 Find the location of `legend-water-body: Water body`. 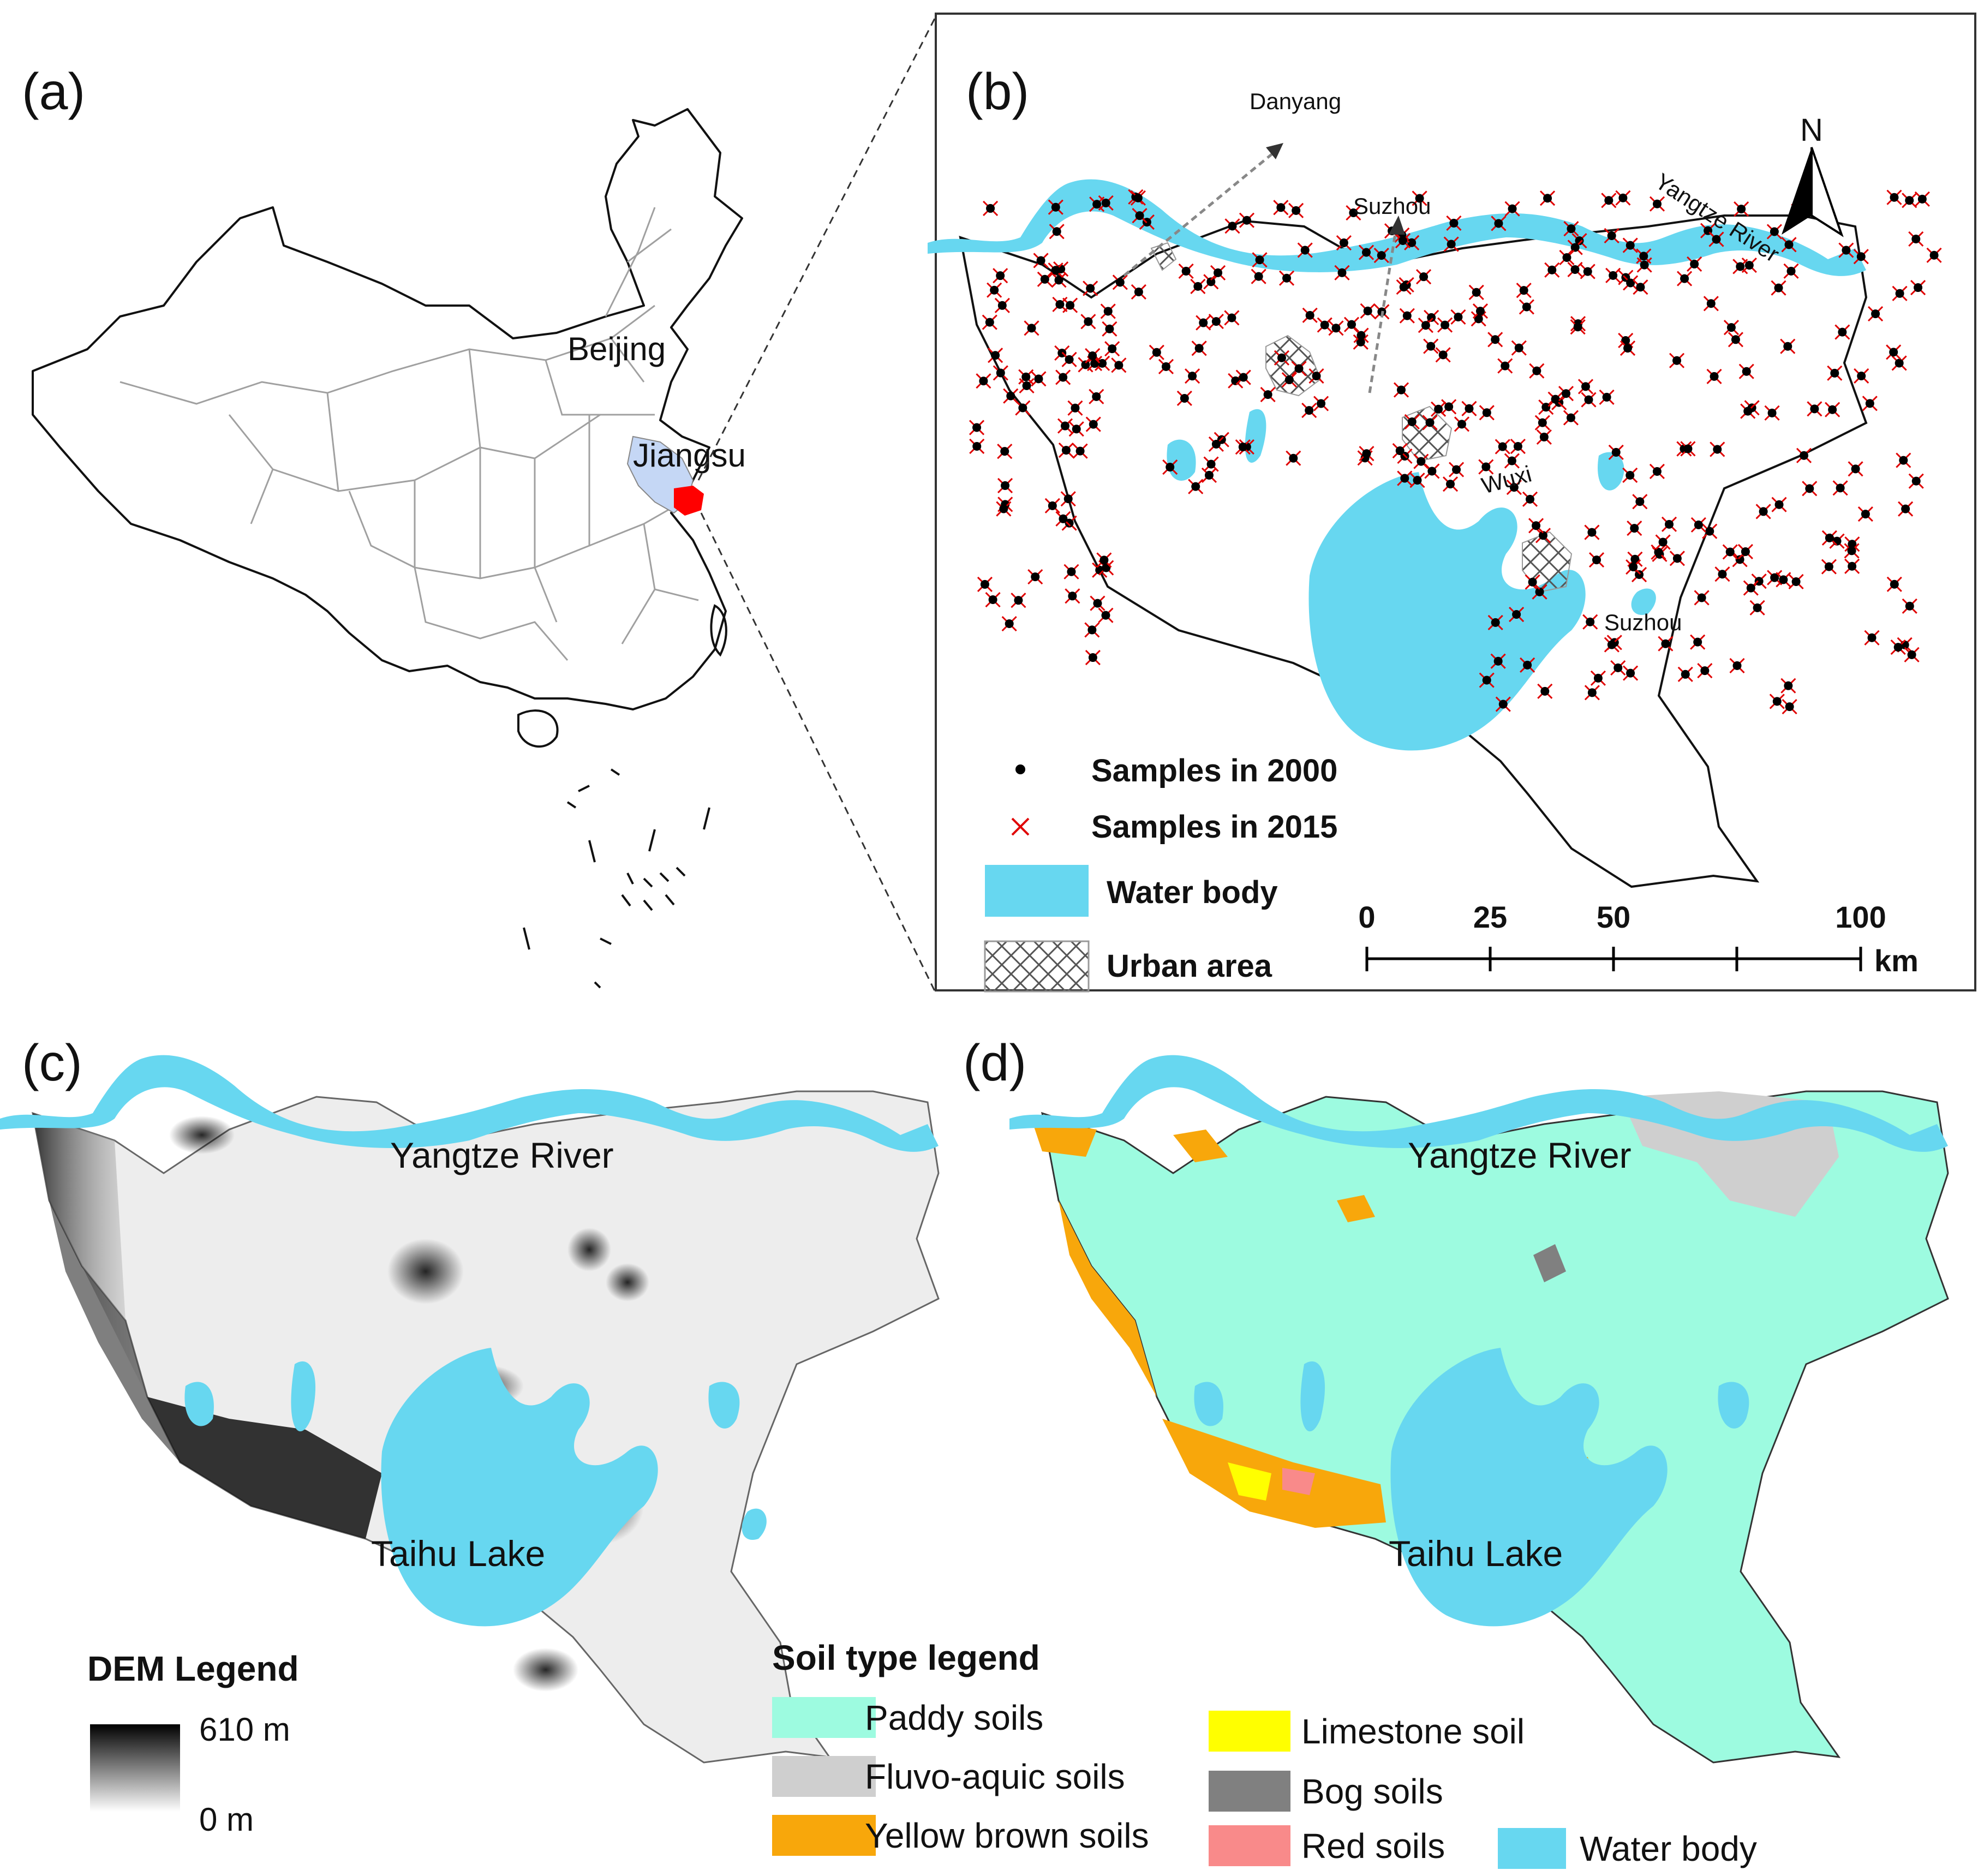

legend-water-body: Water body is located at coordinates (1192, 892).